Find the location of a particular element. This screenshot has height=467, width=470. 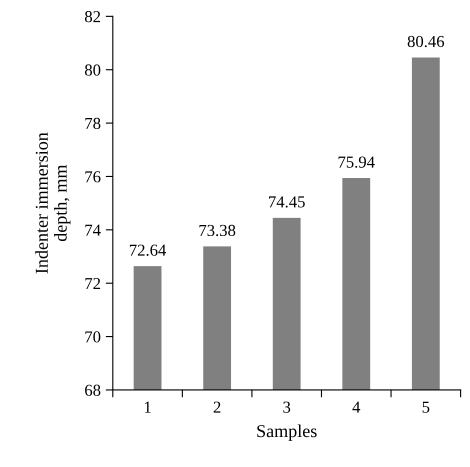

x-tick-label: 5 is located at coordinates (426, 407).